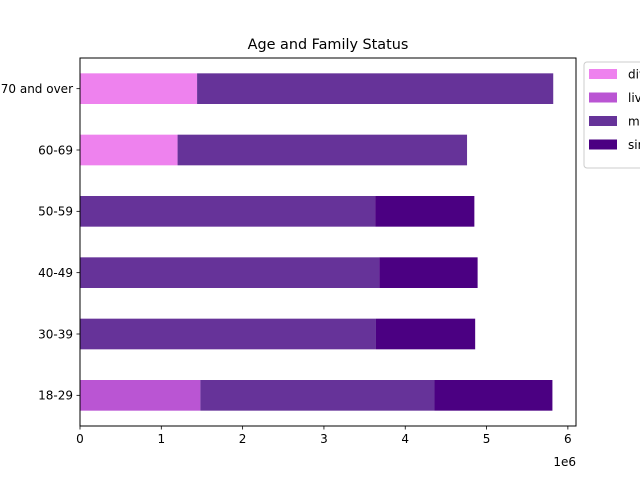  What do you see at coordinates (634, 98) in the screenshot?
I see `legend-label-living-with-partner: living with partner` at bounding box center [634, 98].